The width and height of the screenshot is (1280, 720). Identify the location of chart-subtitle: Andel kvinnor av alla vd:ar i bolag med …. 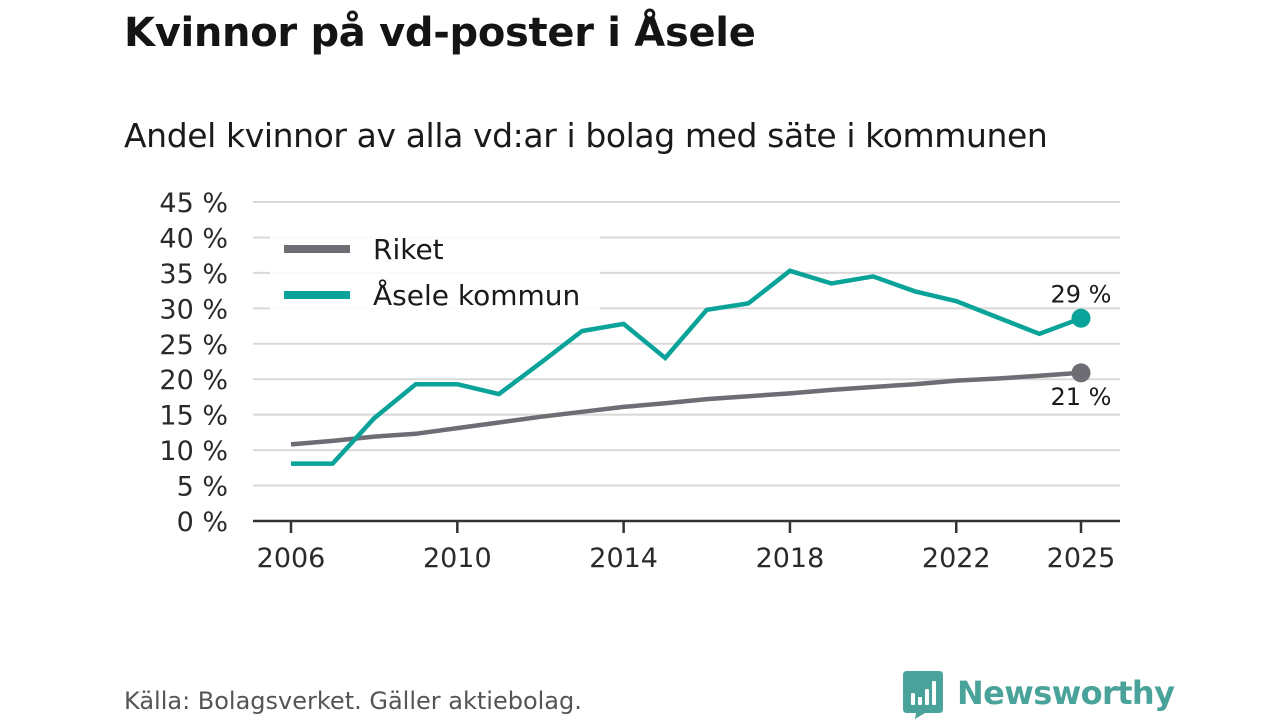
(586, 135).